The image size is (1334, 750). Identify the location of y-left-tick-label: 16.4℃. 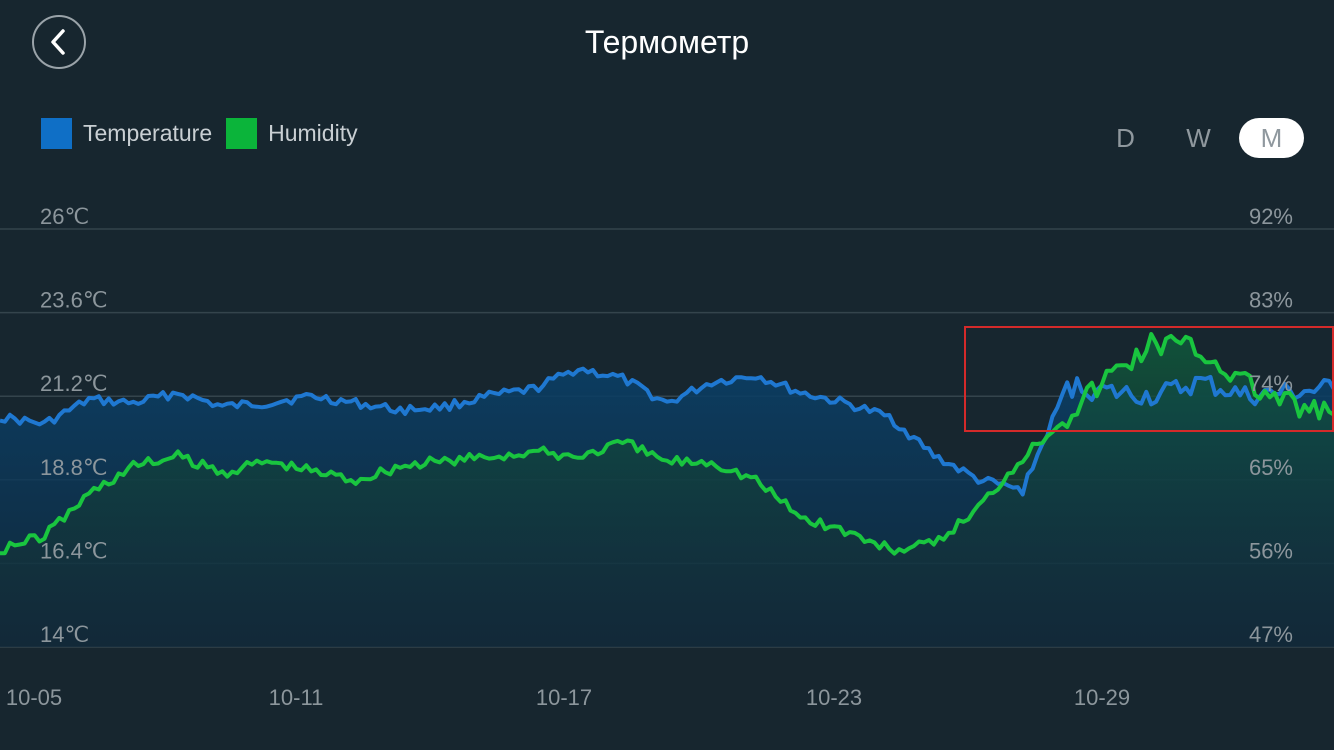
(74, 550).